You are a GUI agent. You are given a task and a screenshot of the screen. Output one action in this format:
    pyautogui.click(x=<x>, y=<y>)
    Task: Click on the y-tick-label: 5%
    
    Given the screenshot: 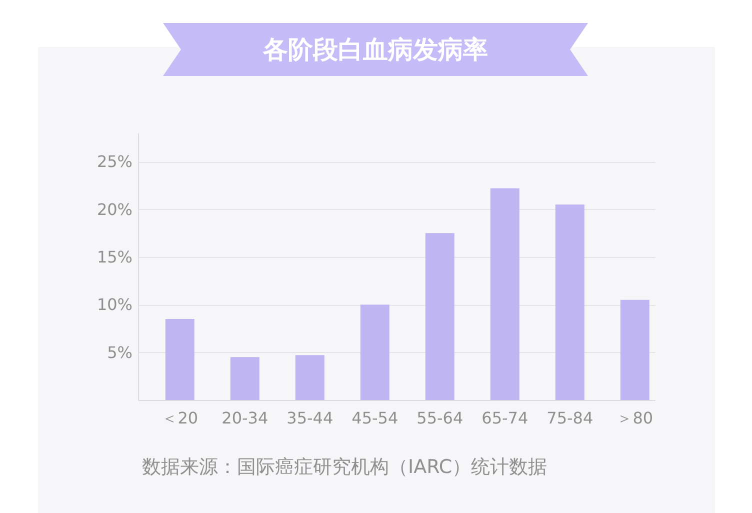 What is the action you would take?
    pyautogui.click(x=119, y=352)
    